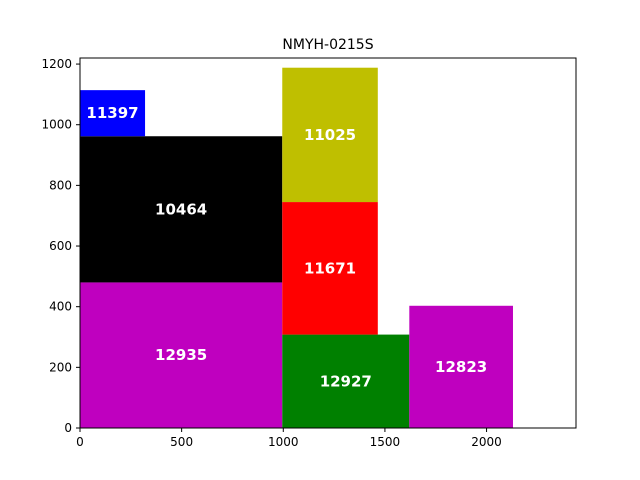 This screenshot has width=640, height=480. I want to click on treemap-rect-label: 12823, so click(461, 367).